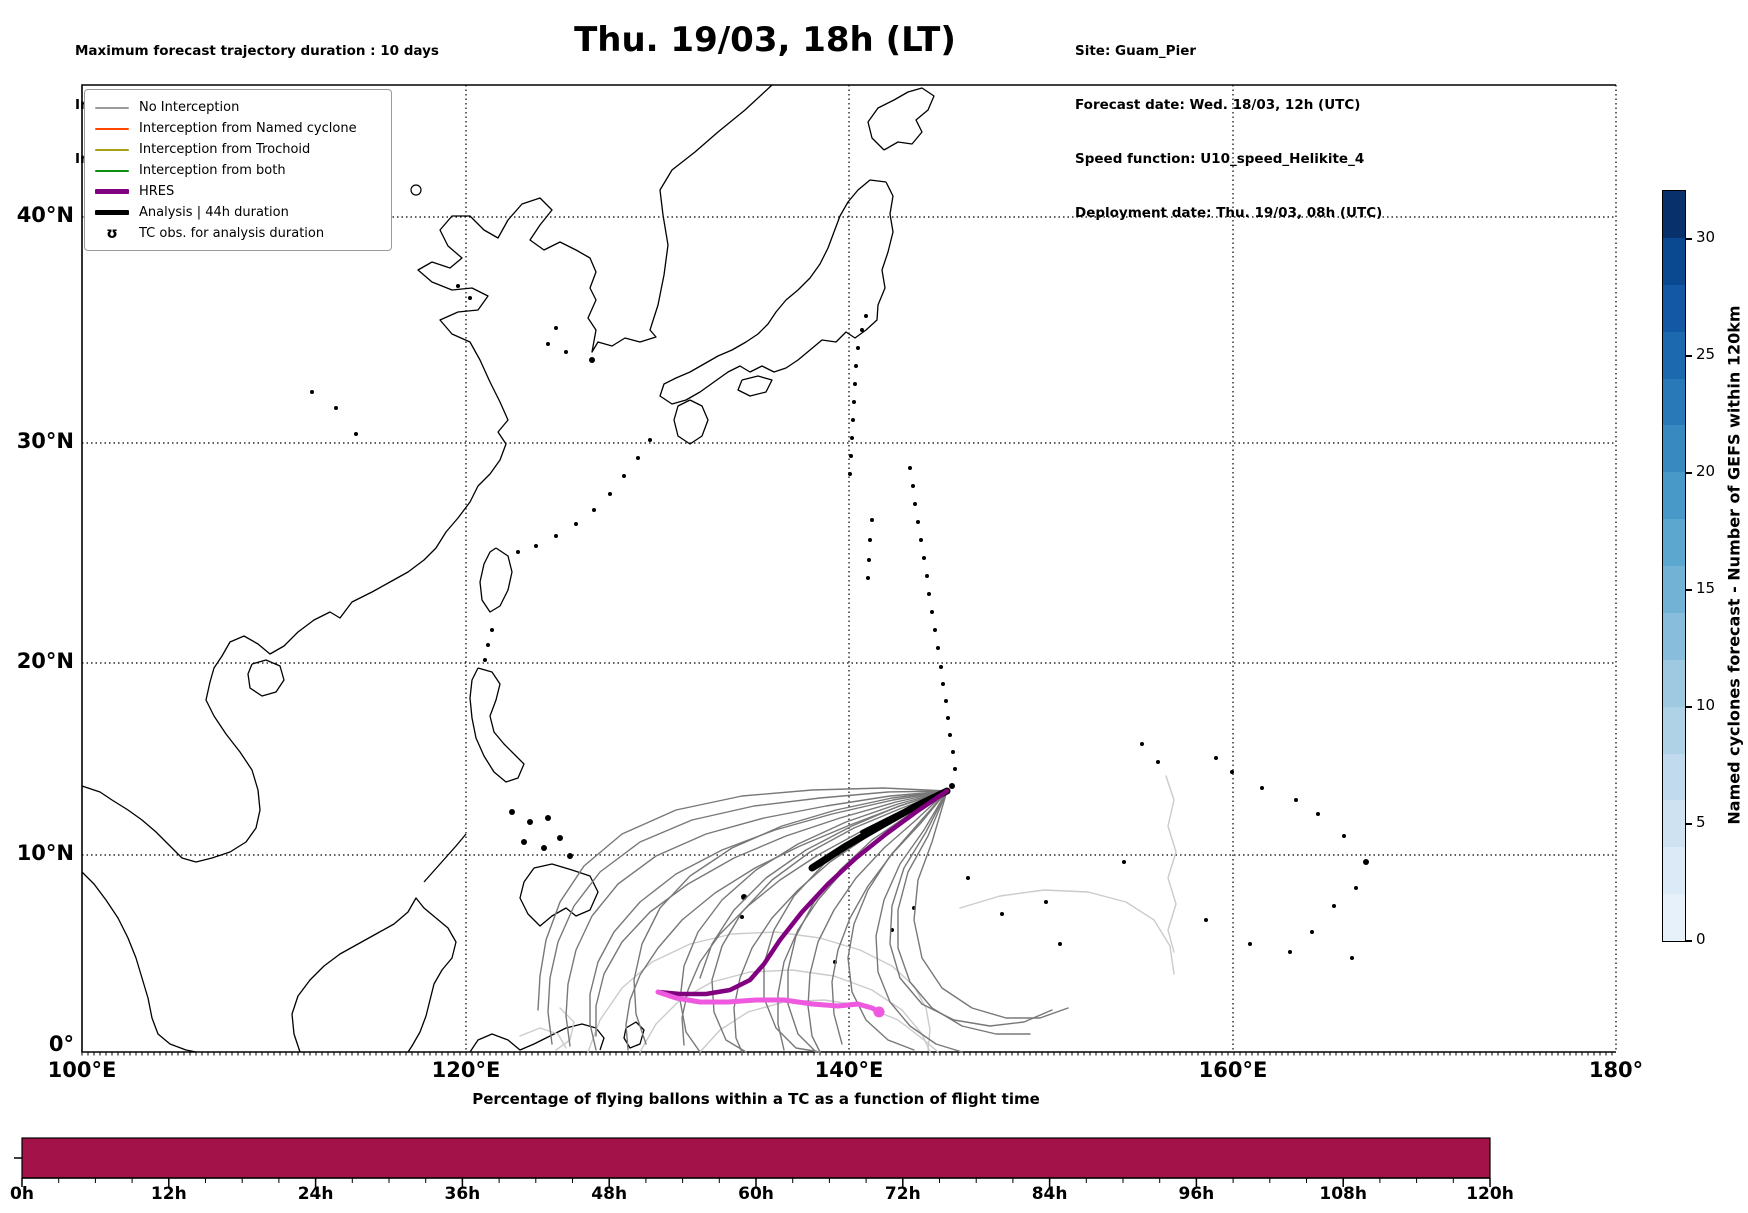 This screenshot has width=1748, height=1213. I want to click on flight-time-tick-label: 0h, so click(22, 1194).